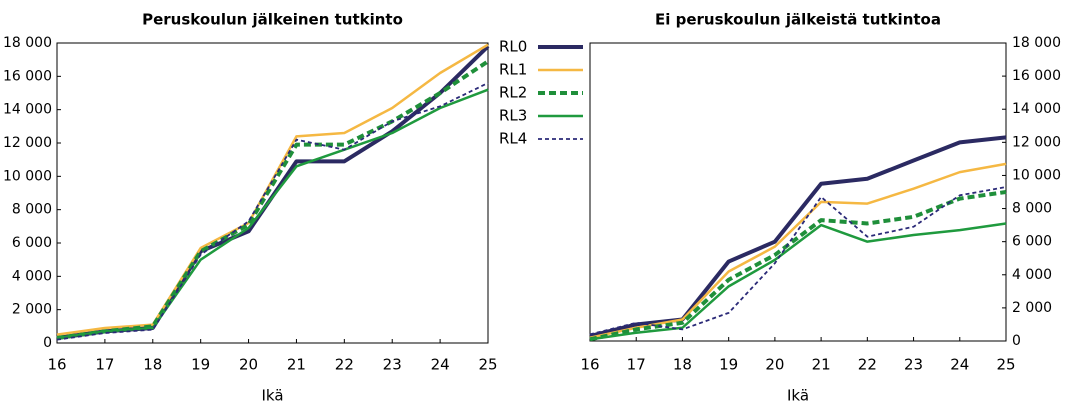 The width and height of the screenshot is (1080, 407). I want to click on legend-label: RL4, so click(513, 139).